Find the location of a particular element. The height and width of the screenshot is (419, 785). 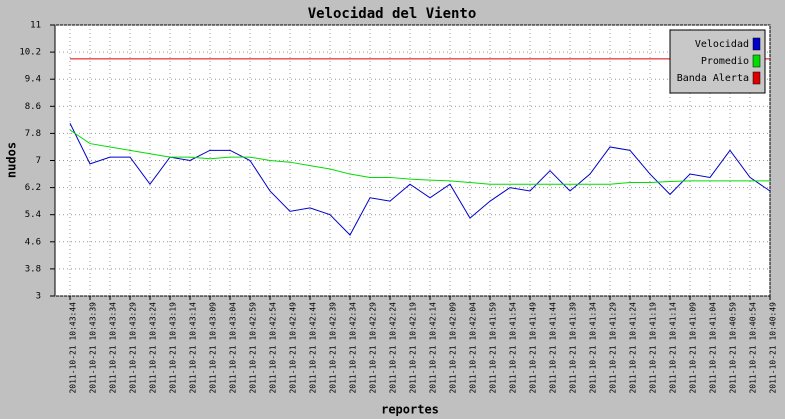

x-tick-label: 2011-10-21 10:41:59 is located at coordinates (493, 348).